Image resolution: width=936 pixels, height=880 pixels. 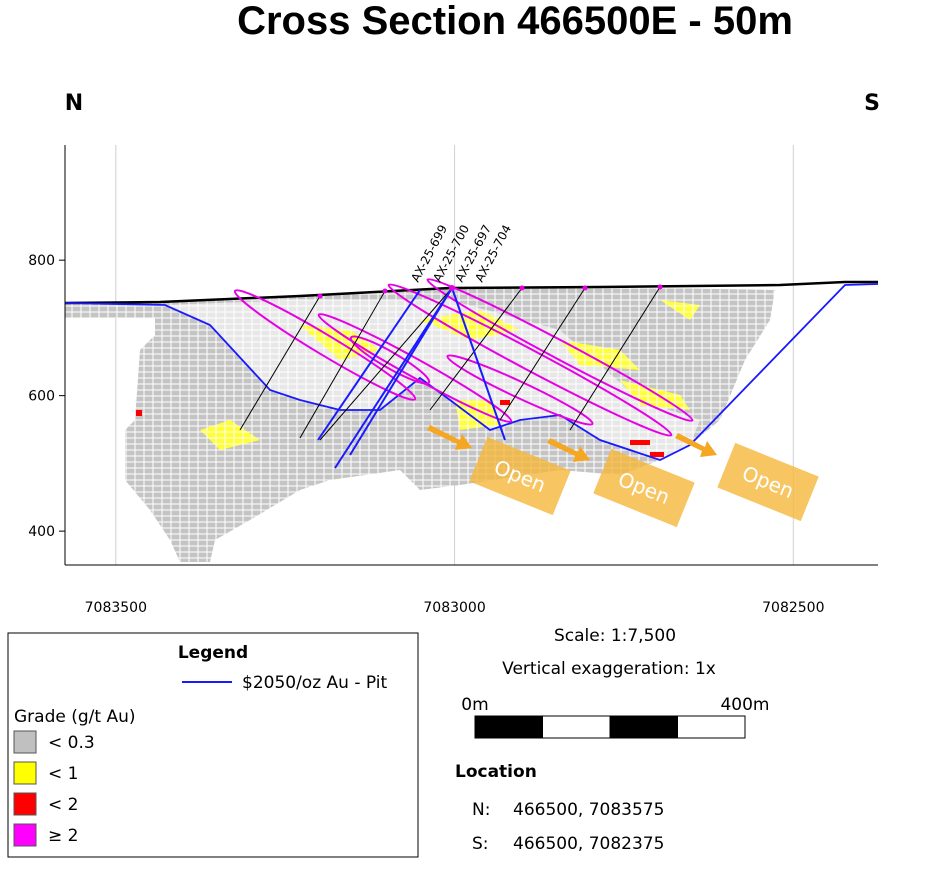 I want to click on drill-traces, so click(x=450, y=363).